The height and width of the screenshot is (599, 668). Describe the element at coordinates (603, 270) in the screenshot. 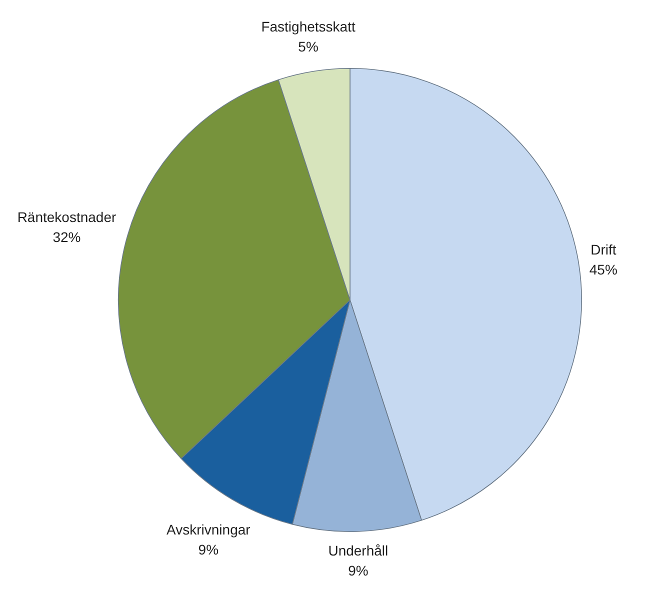

I see `data-label: 45%` at that location.